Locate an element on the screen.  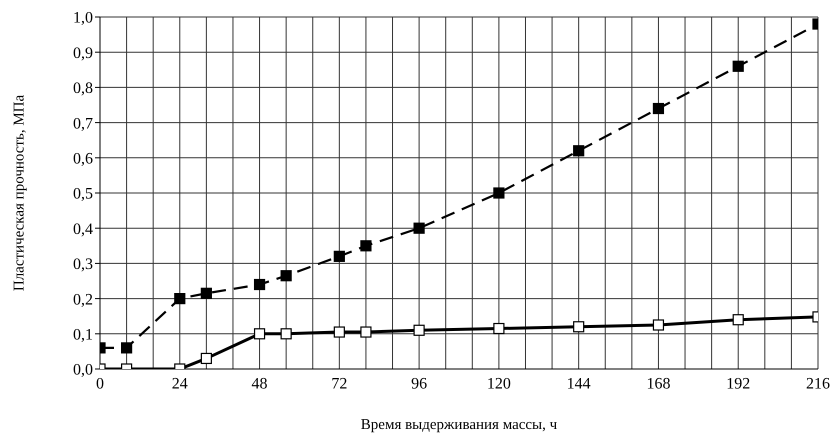
y-tick-label: 0,2 is located at coordinates (83, 299).